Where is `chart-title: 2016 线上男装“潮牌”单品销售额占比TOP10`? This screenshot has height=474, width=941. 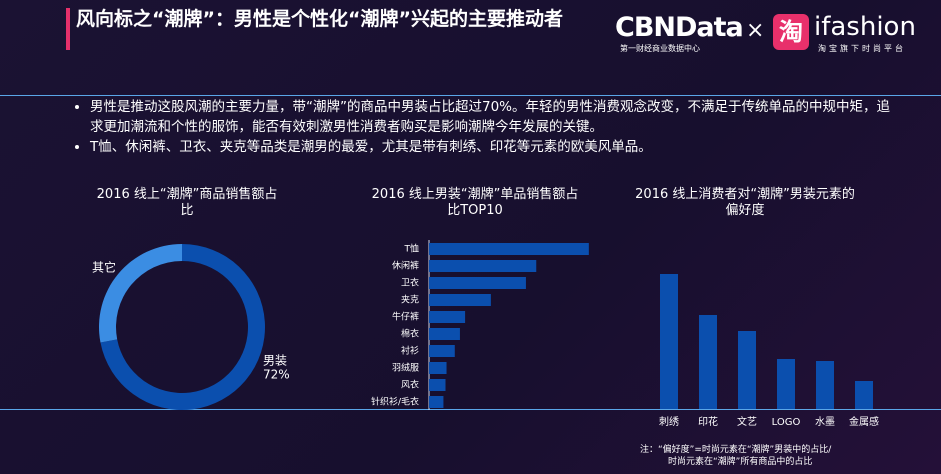
chart-title: 2016 线上男装“潮牌”单品销售额占比TOP10 is located at coordinates (475, 202).